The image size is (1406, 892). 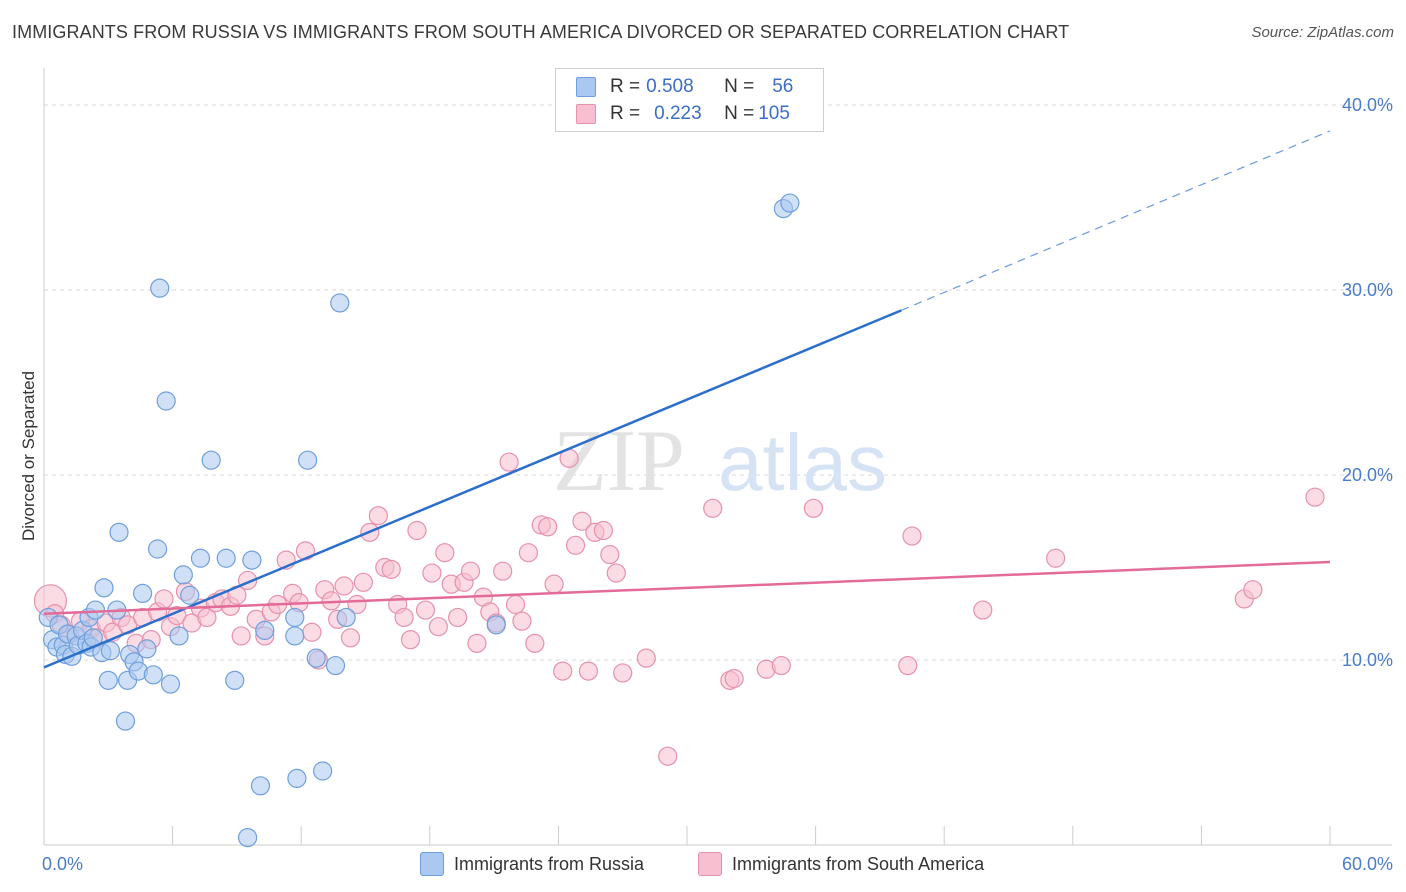 I want to click on watermark: ZIP atlas, so click(x=720, y=461).